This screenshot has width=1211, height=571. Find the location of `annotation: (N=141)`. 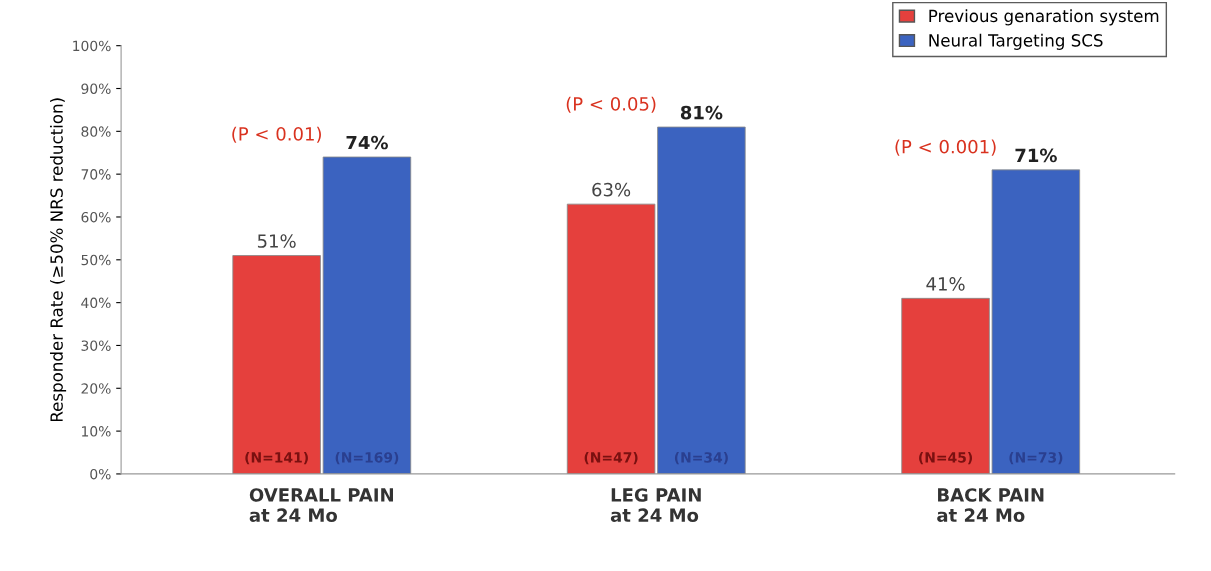

annotation: (N=141) is located at coordinates (276, 458).